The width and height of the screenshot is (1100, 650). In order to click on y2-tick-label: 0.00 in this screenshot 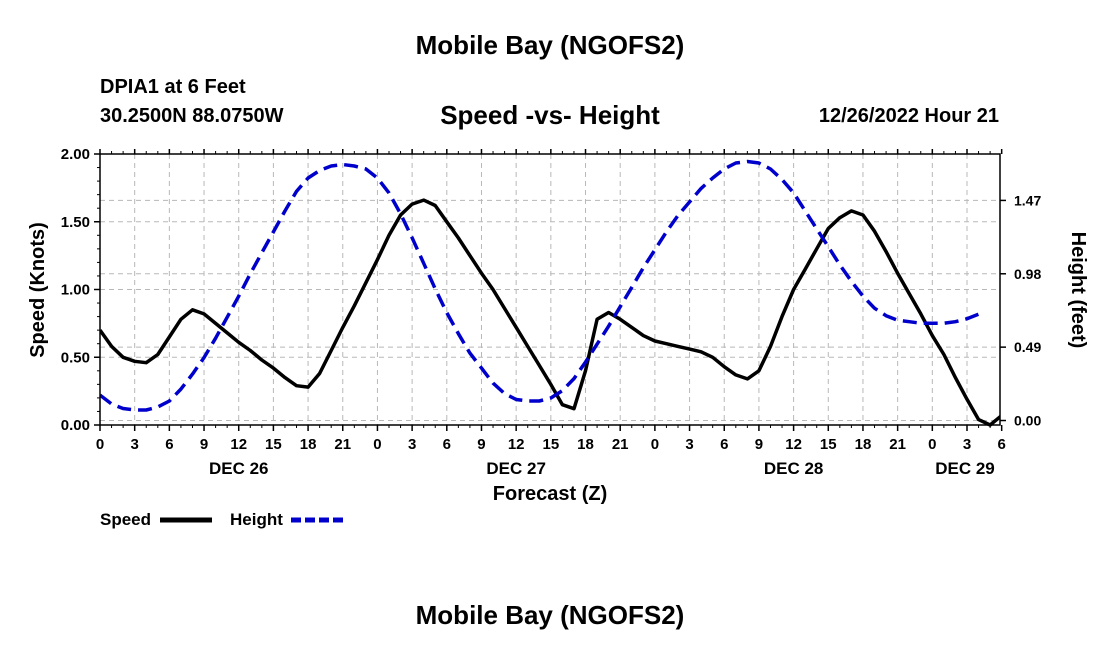, I will do `click(1027, 421)`.